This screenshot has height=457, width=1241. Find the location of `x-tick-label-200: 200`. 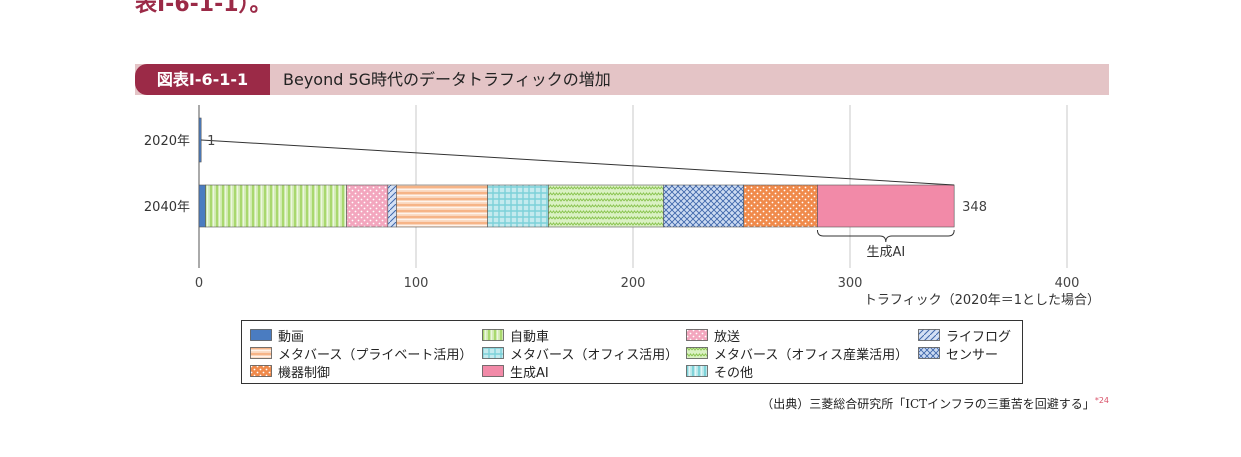

x-tick-label-200: 200 is located at coordinates (633, 283).